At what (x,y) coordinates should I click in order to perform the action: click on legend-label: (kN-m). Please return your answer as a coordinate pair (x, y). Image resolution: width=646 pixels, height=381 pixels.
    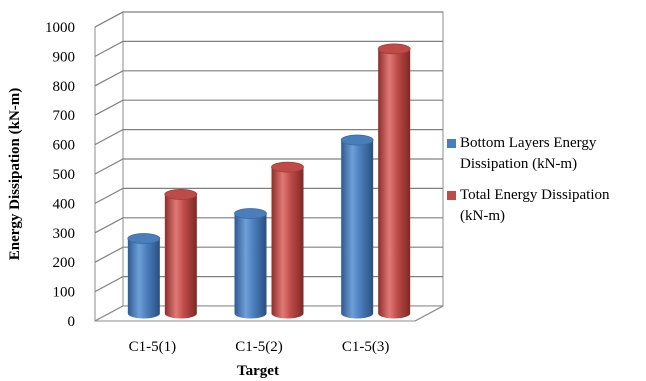
    Looking at the image, I should click on (482, 216).